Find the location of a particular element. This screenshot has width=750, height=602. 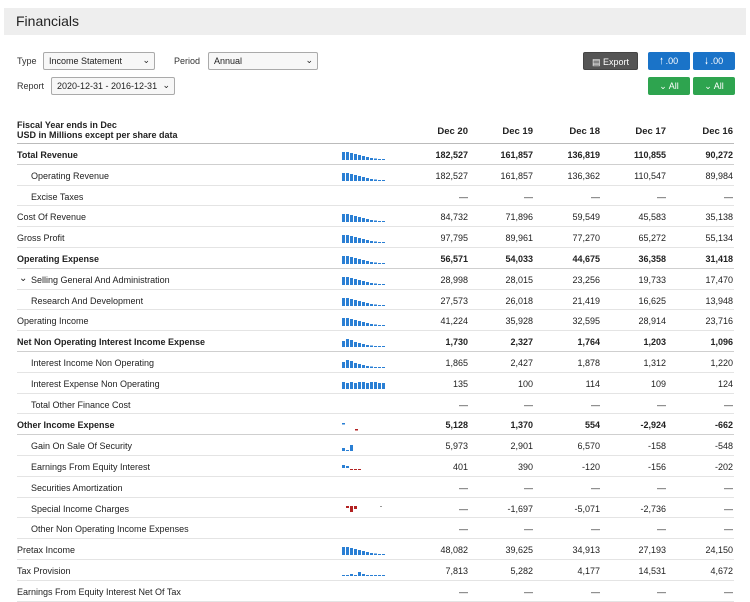

collapse-all-label: All is located at coordinates (673, 86).